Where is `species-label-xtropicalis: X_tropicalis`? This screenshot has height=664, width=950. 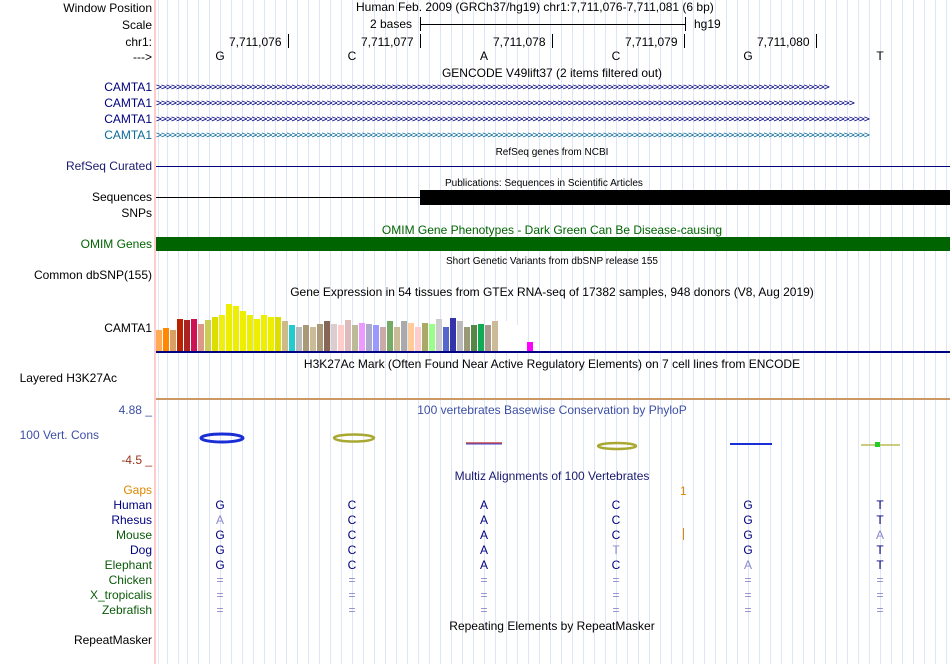
species-label-xtropicalis: X_tropicalis is located at coordinates (120, 595).